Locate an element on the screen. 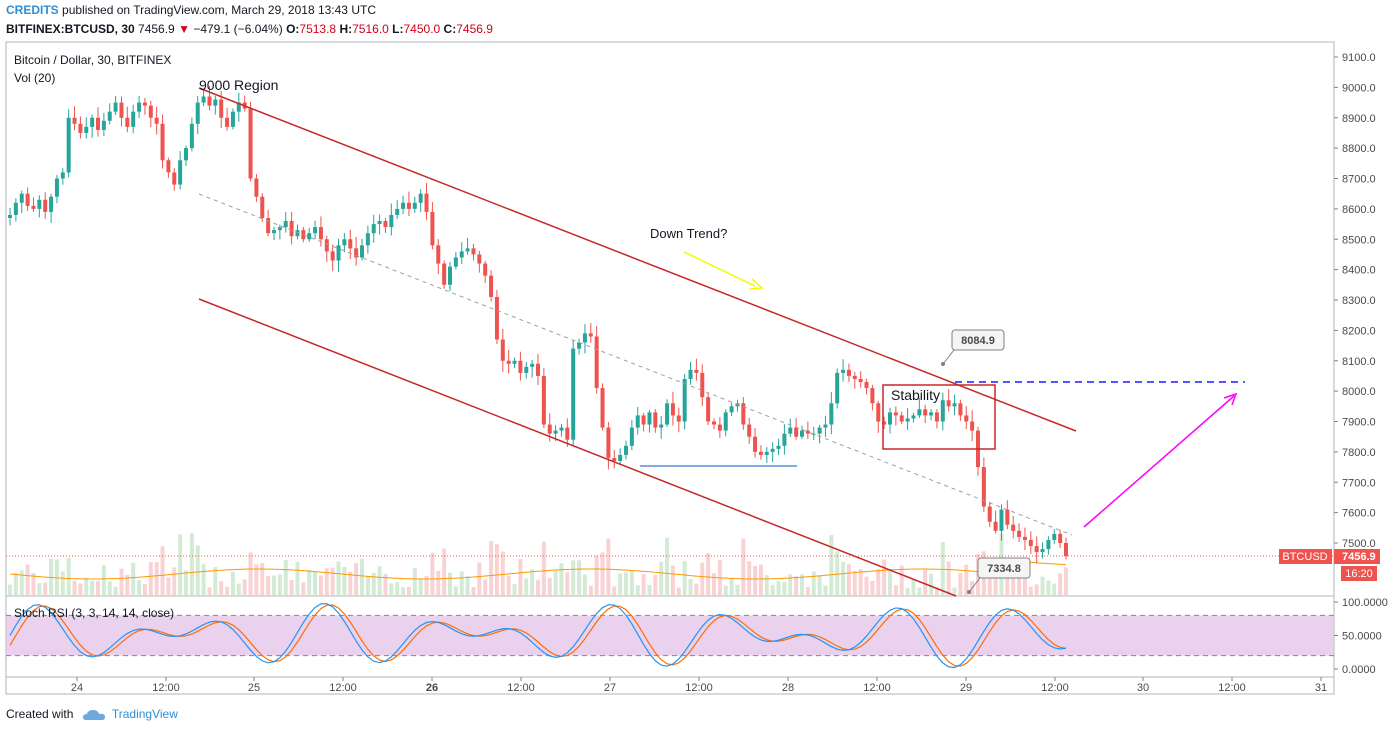 Image resolution: width=1398 pixels, height=731 pixels. stoch-axis: 100.0000 50.0000 0.0000 is located at coordinates (1361, 636).